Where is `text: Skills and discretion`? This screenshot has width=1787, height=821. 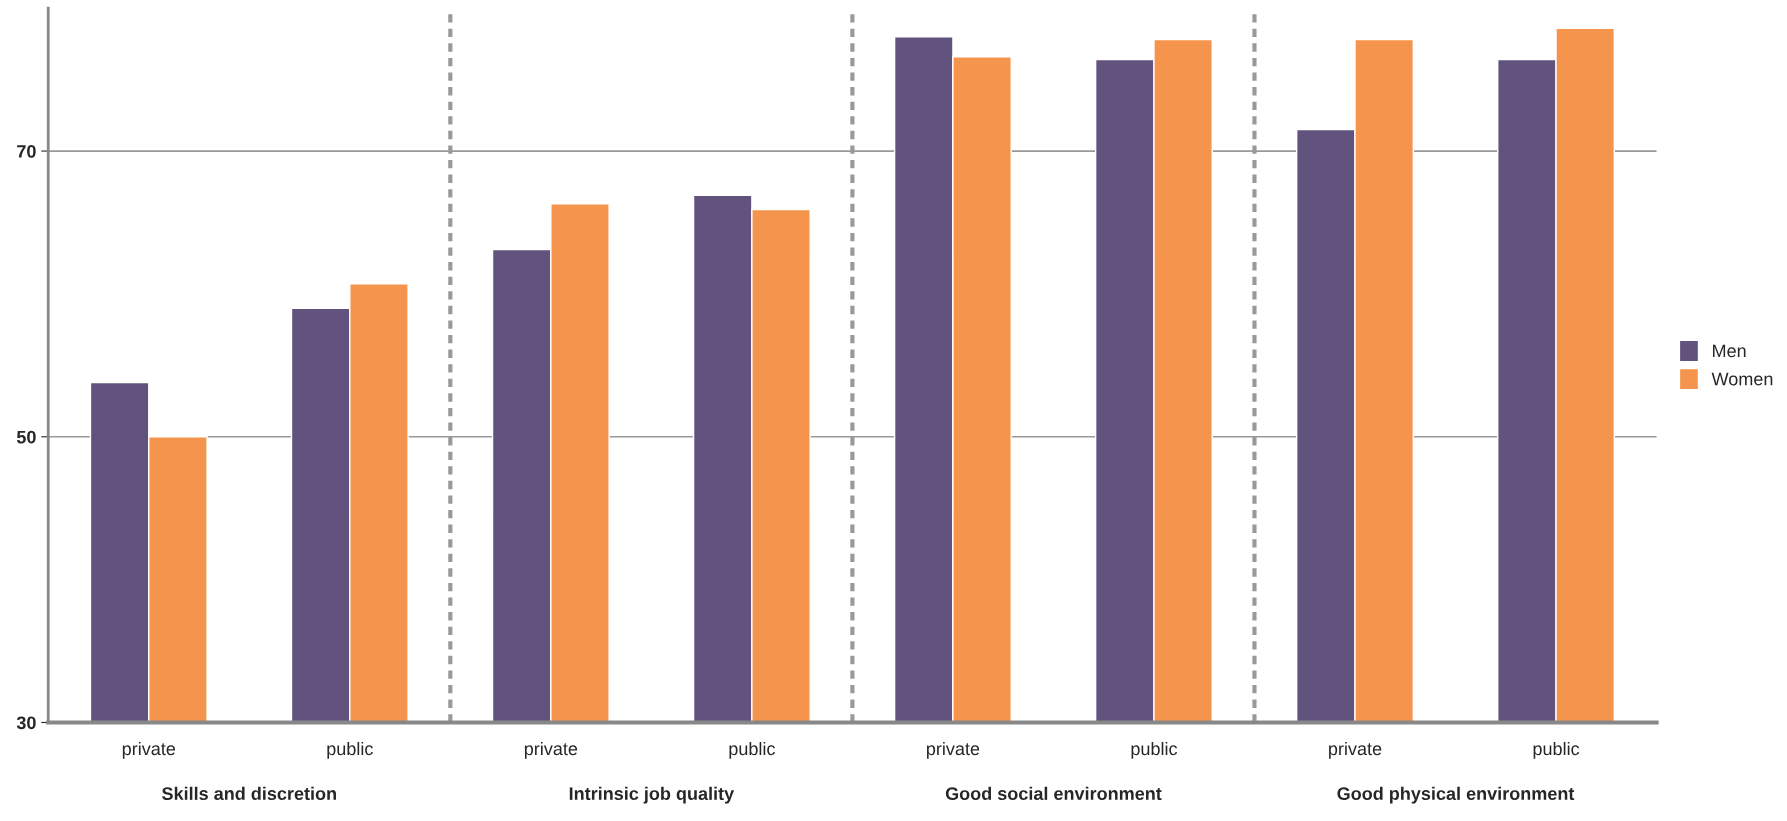
text: Skills and discretion is located at coordinates (249, 793).